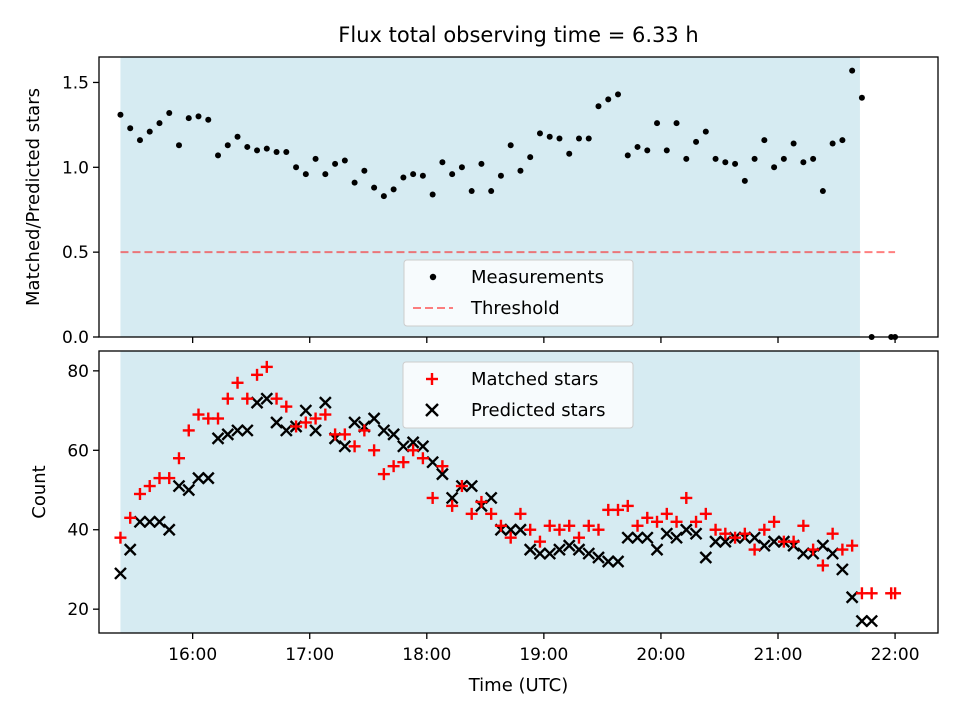 This screenshot has height=720, width=960. I want to click on top-y-ticks: 0.0 0.5 1.0 1.5, so click(80, 210).